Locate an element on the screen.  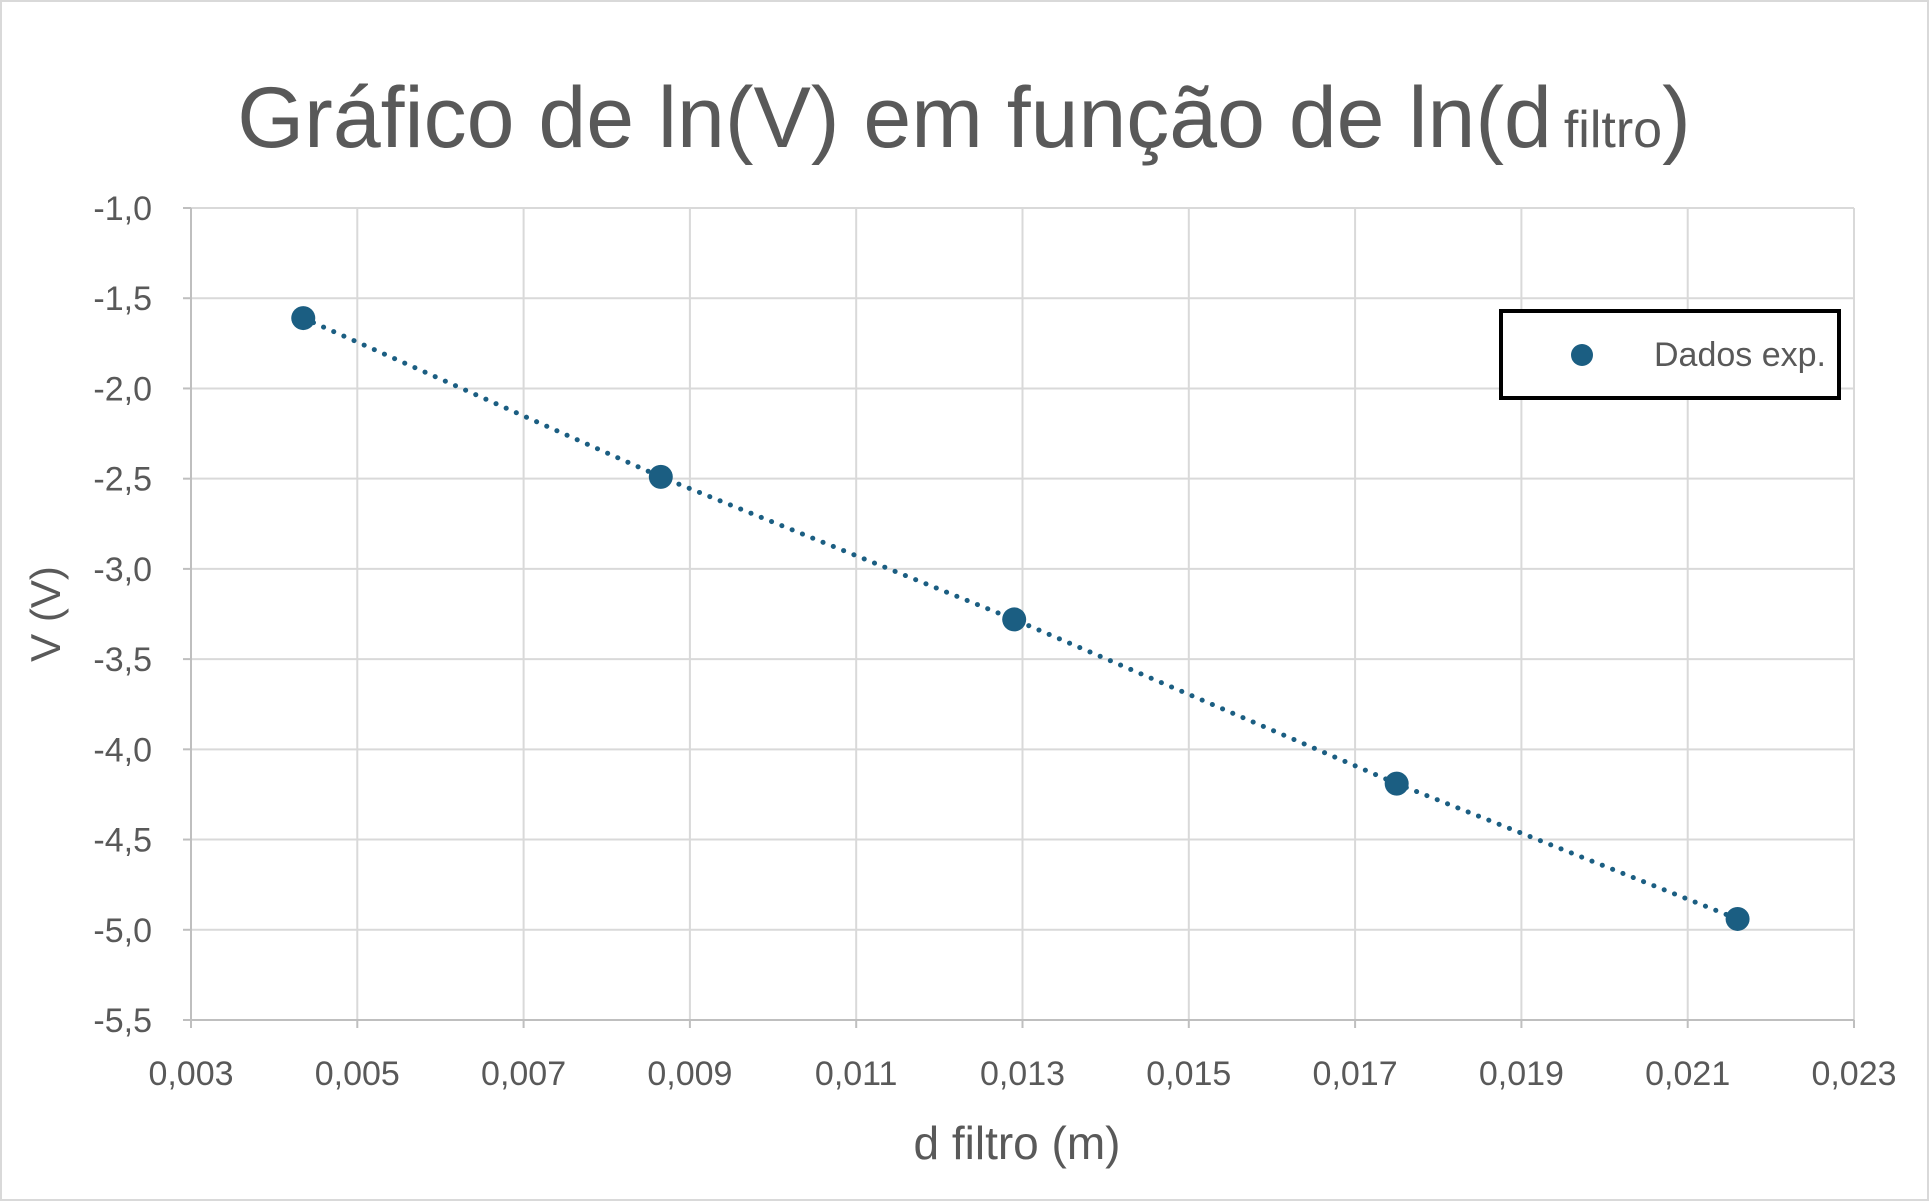
x-tick-label: 0,017 is located at coordinates (1355, 1074).